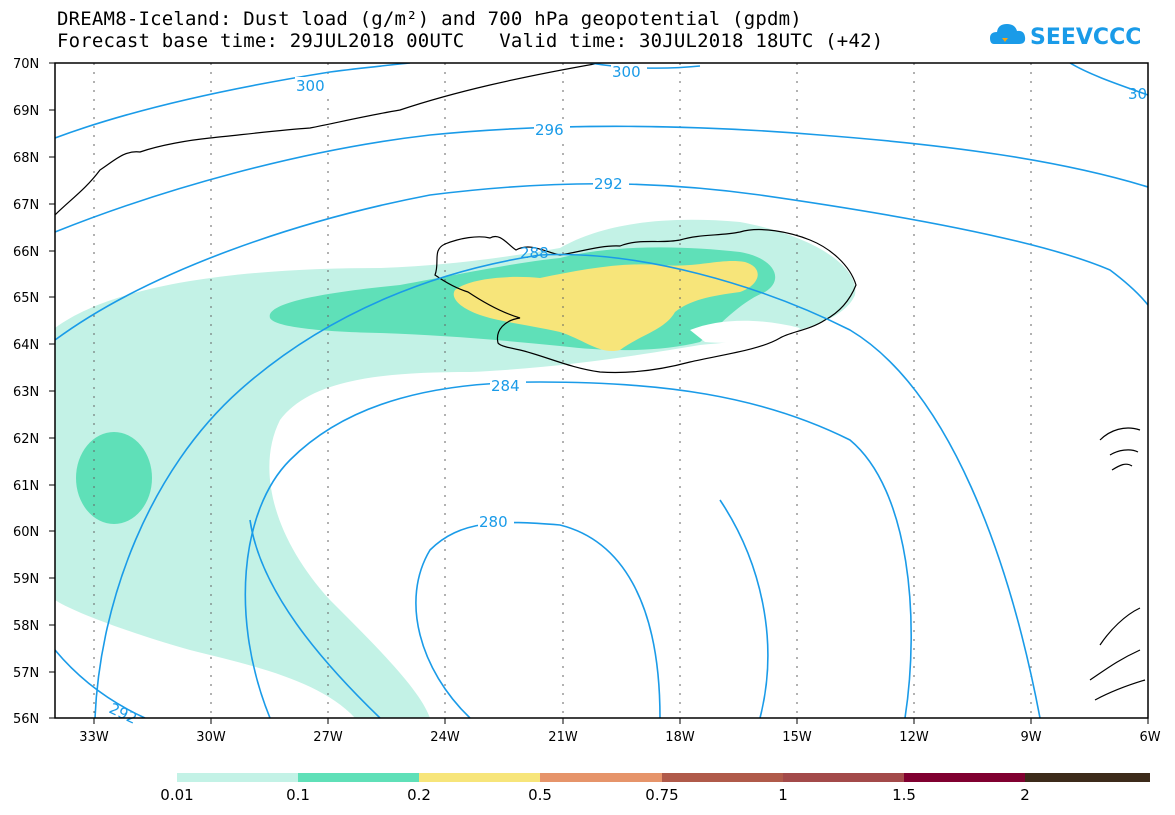 This screenshot has width=1175, height=815. What do you see at coordinates (298, 795) in the screenshot?
I see `colorbar-label: 0.1` at bounding box center [298, 795].